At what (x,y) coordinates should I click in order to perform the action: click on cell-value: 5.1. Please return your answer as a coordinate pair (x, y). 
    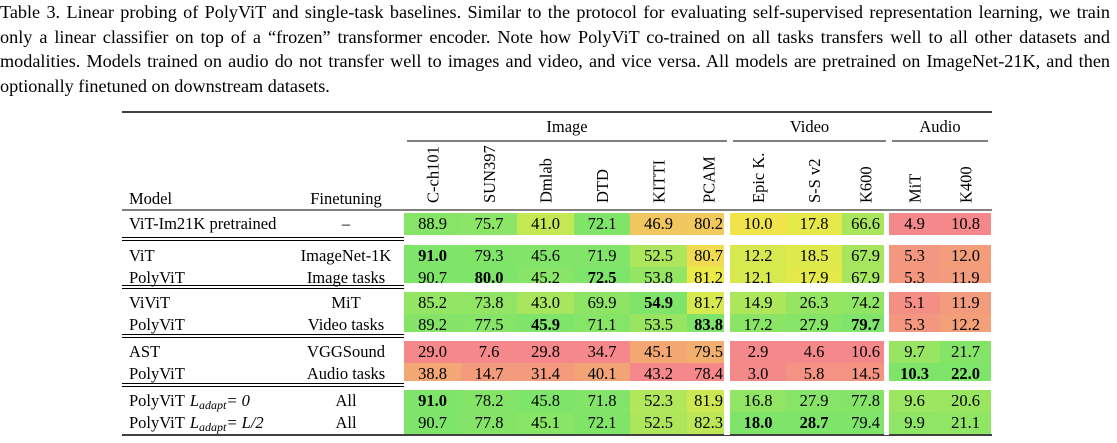
    Looking at the image, I should click on (914, 302).